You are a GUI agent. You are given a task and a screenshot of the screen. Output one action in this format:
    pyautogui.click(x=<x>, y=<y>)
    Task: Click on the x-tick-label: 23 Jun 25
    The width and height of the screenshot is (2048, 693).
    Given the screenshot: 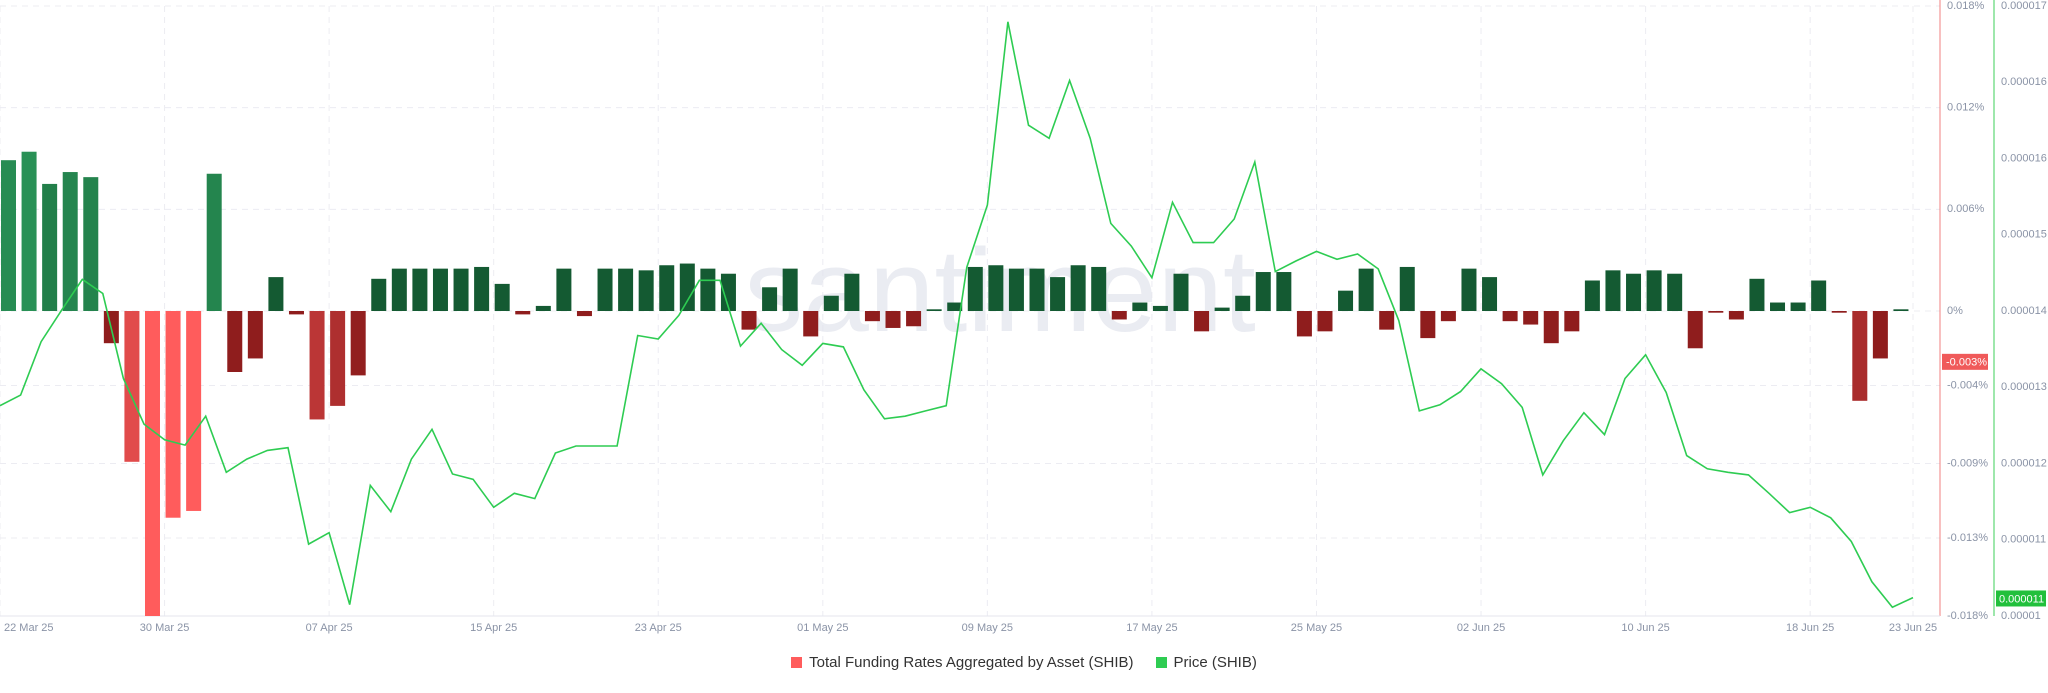 What is the action you would take?
    pyautogui.click(x=1913, y=628)
    